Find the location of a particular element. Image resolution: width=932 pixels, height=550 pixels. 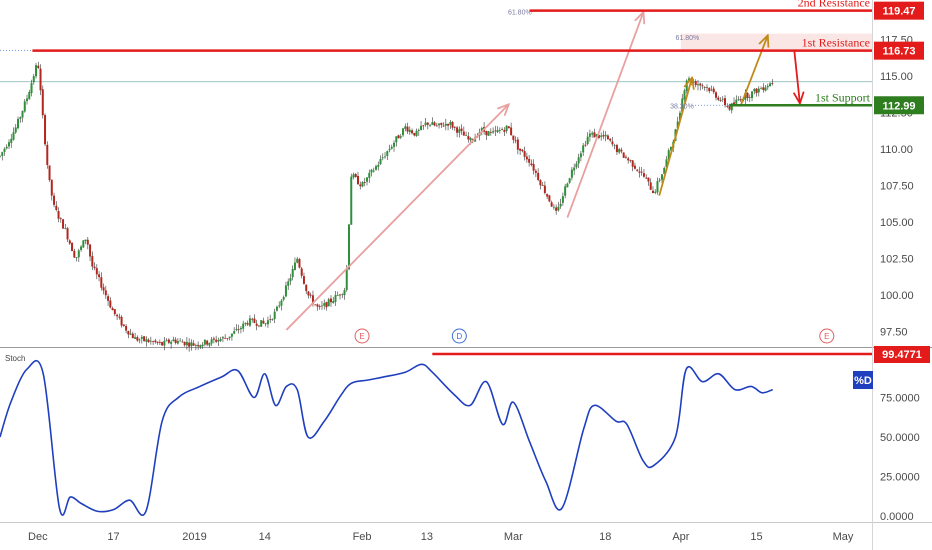

event-marker: E is located at coordinates (827, 336).